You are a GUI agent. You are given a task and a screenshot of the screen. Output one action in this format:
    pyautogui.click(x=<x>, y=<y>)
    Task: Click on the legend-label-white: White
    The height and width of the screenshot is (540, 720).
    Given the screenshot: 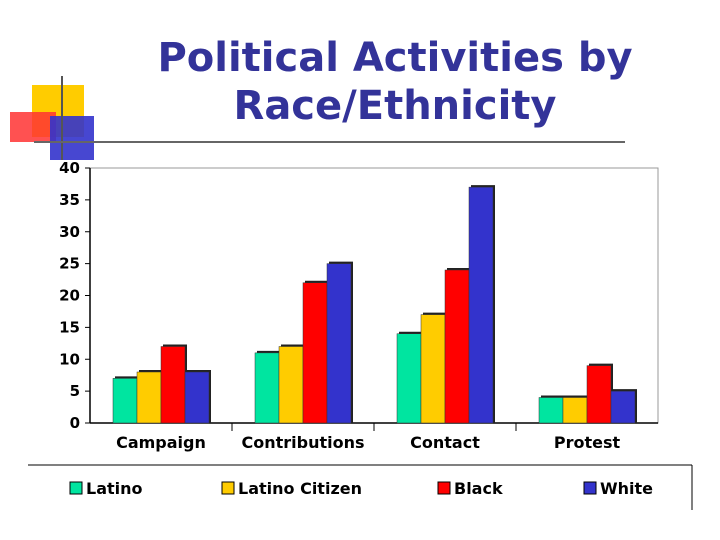 What is the action you would take?
    pyautogui.click(x=626, y=488)
    